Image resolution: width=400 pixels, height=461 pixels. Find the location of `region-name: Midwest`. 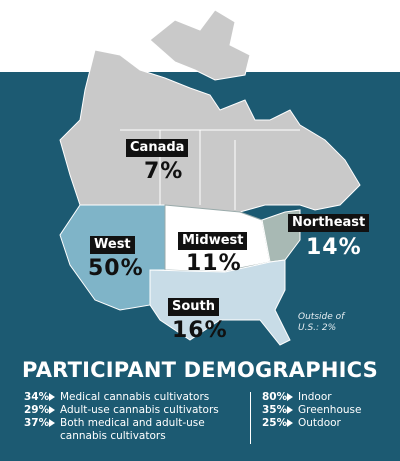

region-name: Midwest is located at coordinates (213, 241).